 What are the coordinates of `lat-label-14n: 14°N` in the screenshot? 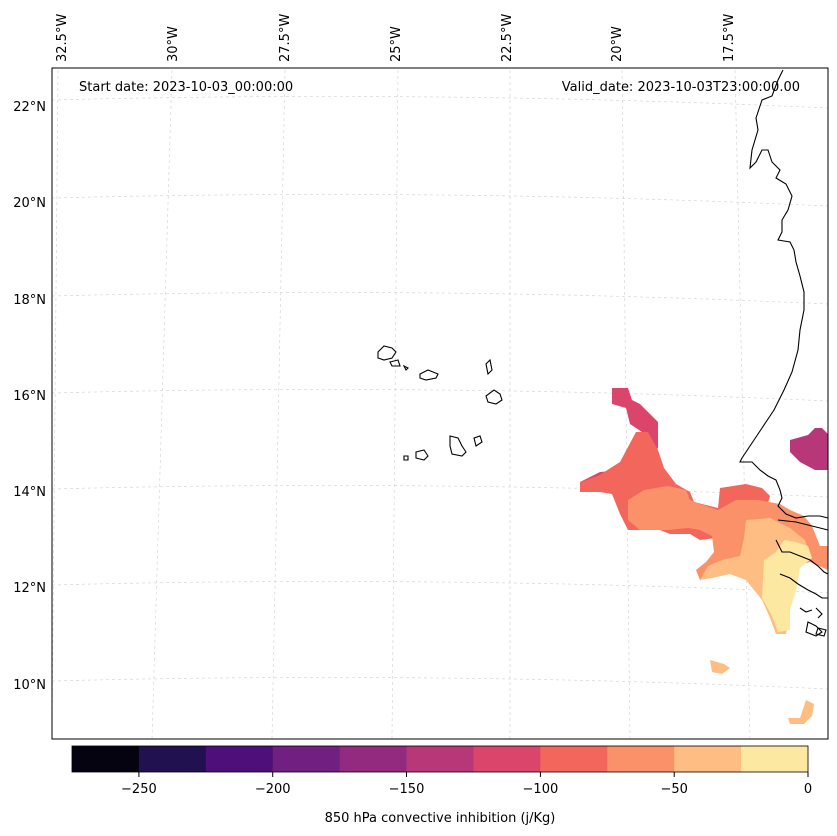 It's located at (29, 492).